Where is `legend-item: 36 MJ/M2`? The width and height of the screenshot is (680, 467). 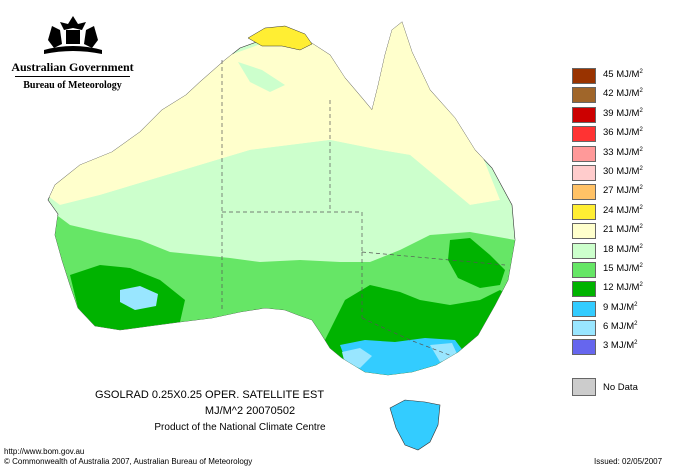
legend-item: 36 MJ/M2 is located at coordinates (620, 133).